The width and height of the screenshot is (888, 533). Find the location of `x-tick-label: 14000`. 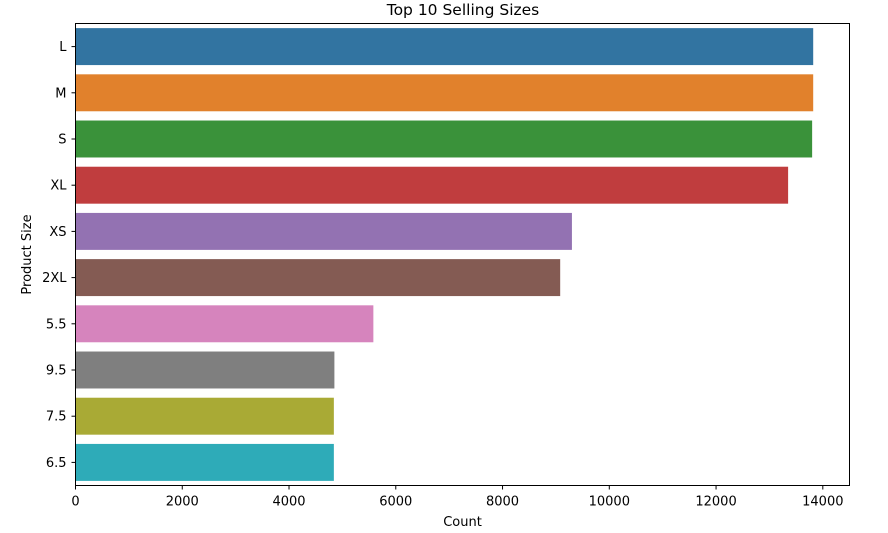

x-tick-label: 14000 is located at coordinates (822, 502).